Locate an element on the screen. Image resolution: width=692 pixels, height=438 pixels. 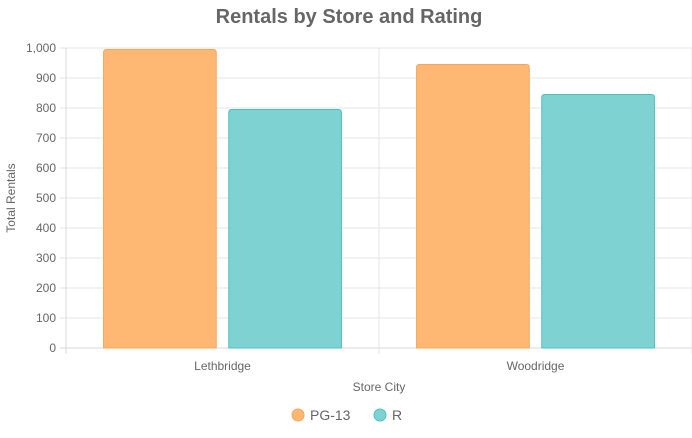
bar-r-lethbridge is located at coordinates (285, 229).